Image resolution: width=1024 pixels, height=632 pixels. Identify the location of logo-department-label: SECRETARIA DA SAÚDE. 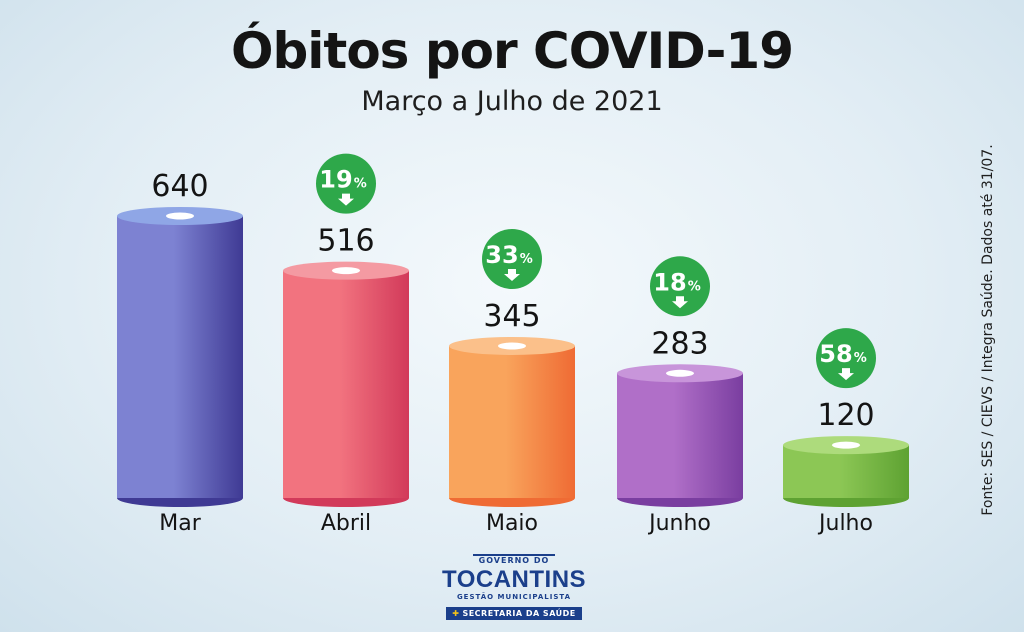
(519, 613).